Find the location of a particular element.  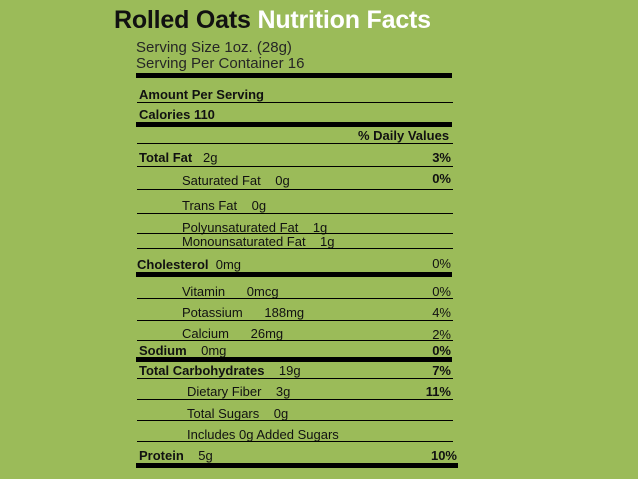

calories-label: Calories is located at coordinates (165, 114).